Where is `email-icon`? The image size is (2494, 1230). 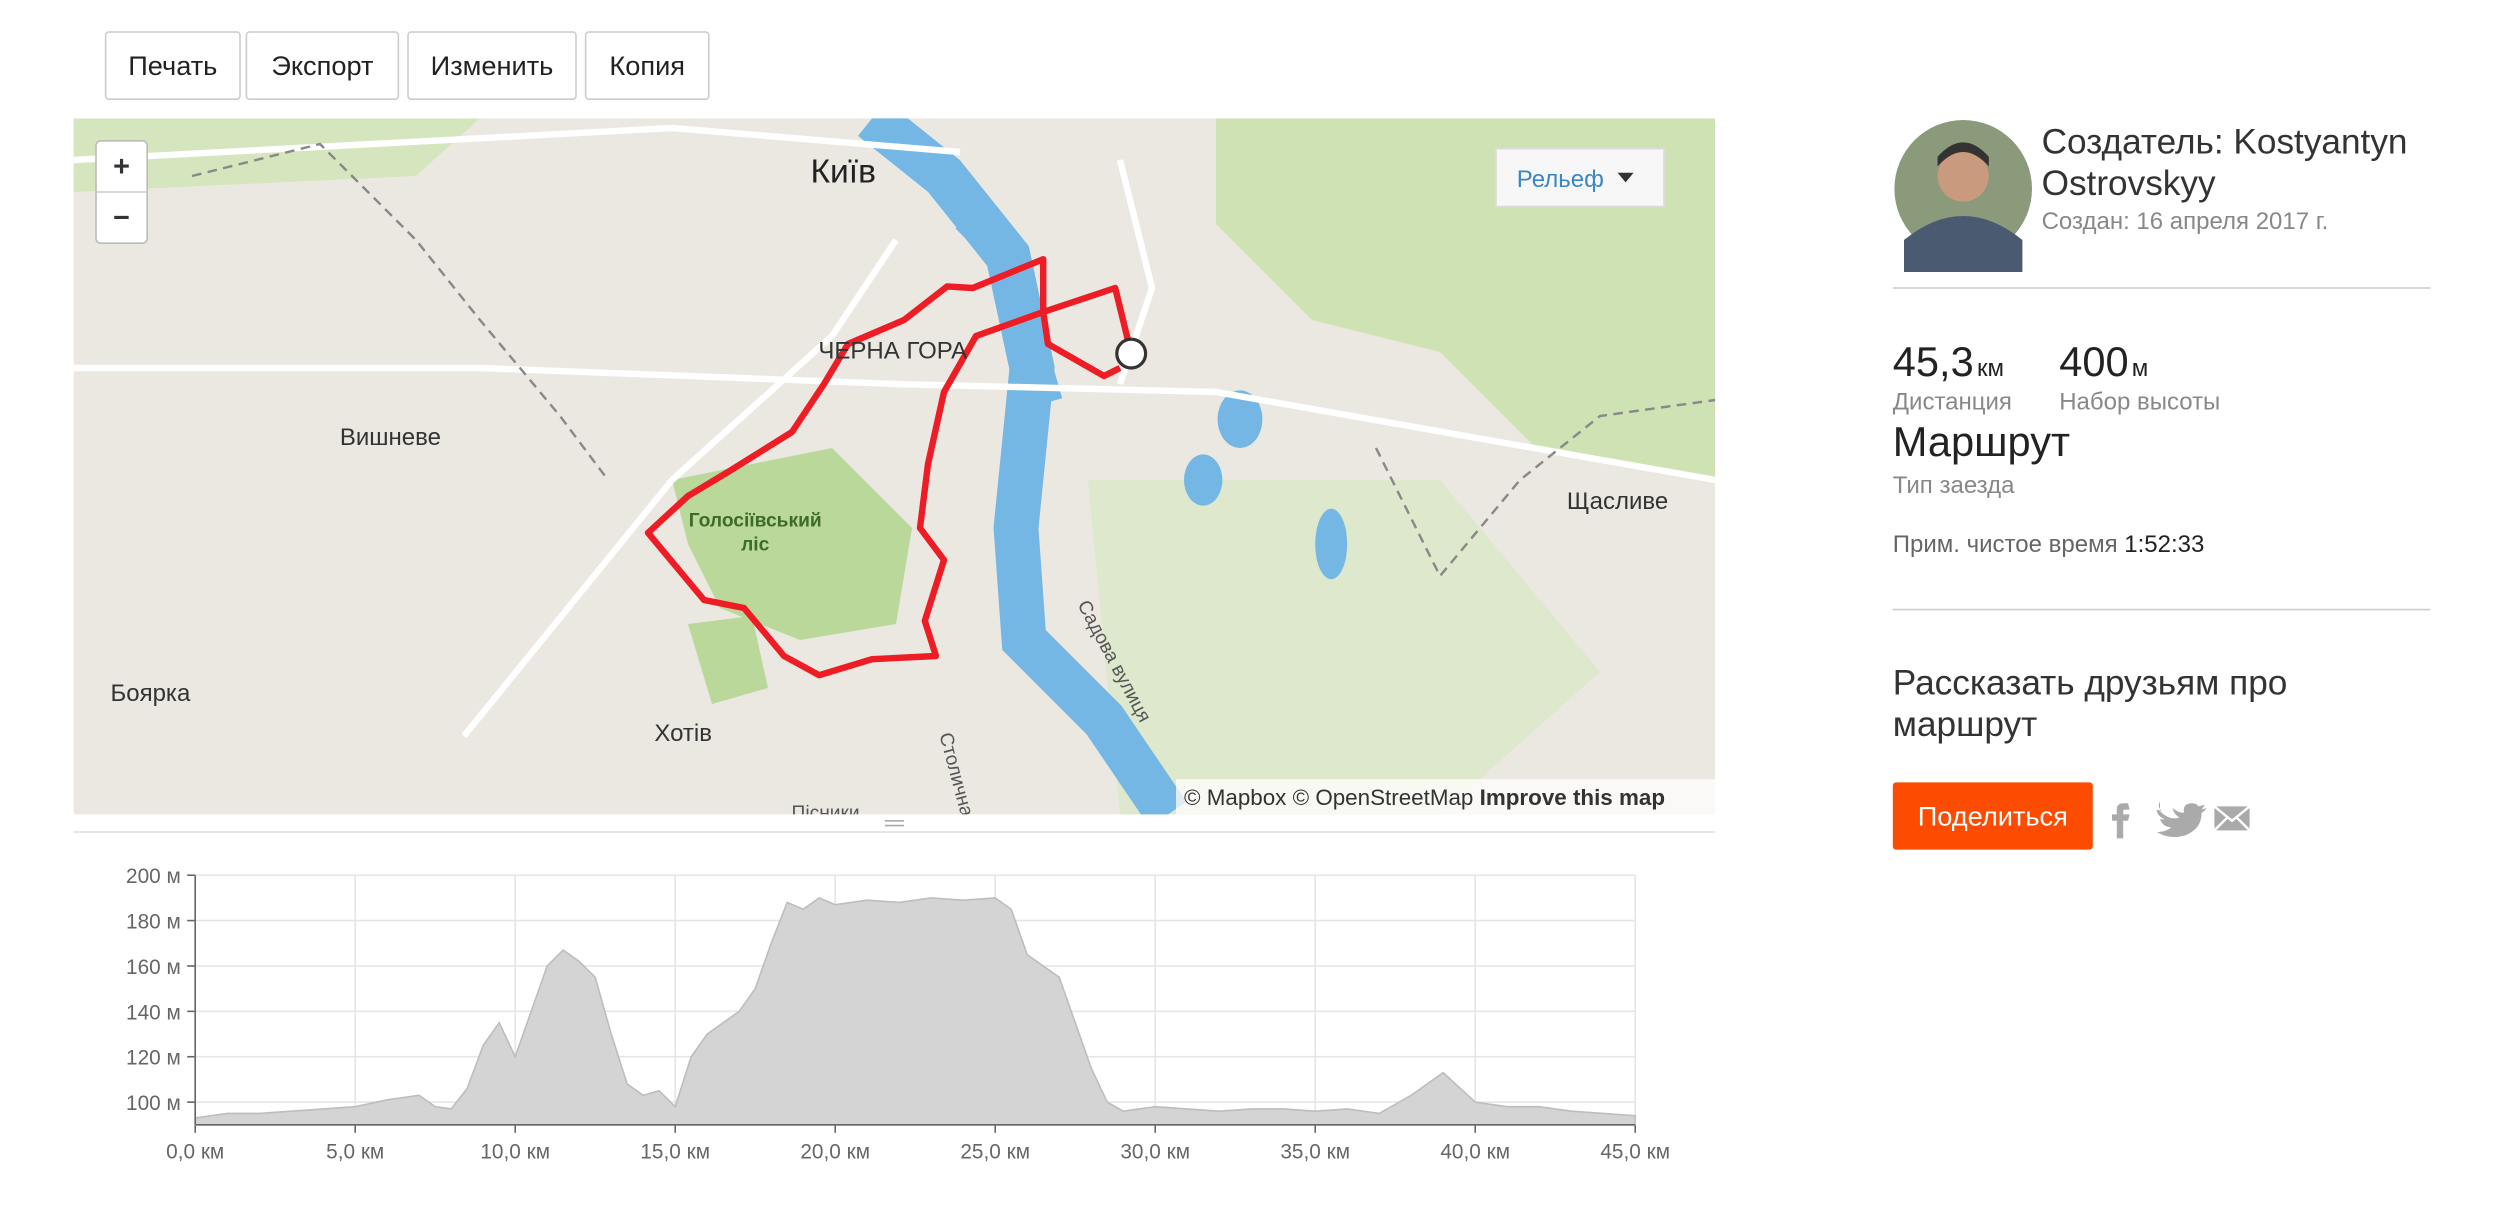 email-icon is located at coordinates (2232, 818).